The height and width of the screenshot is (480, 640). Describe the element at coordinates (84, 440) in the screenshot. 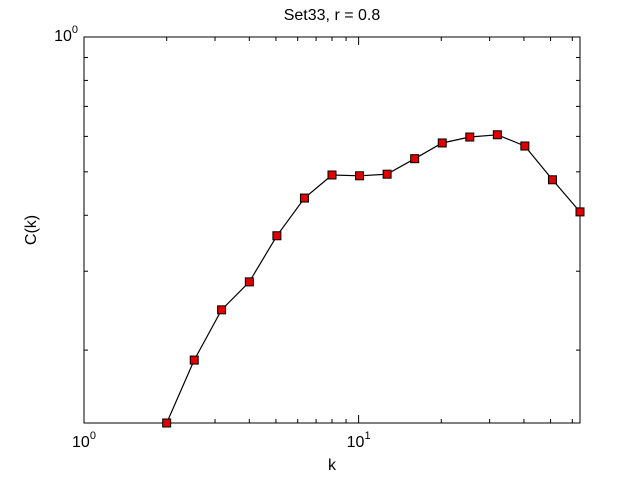

I see `x-tick-label: 10⁰` at that location.